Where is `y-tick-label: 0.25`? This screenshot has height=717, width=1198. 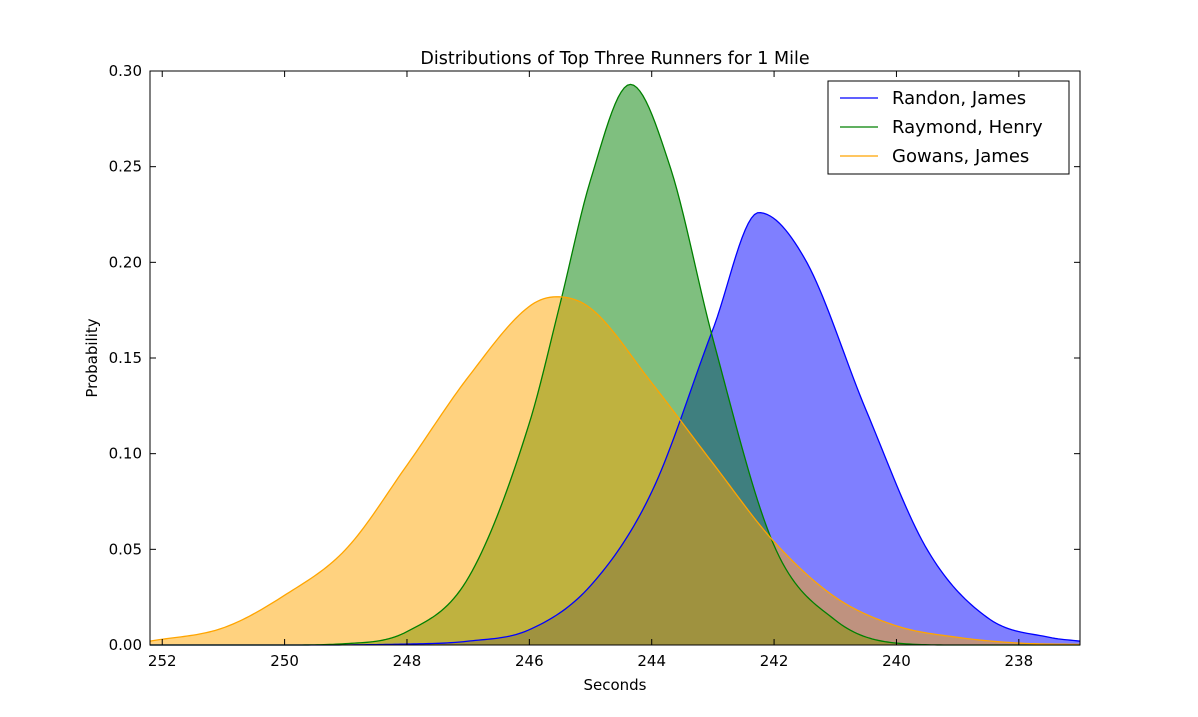 y-tick-label: 0.25 is located at coordinates (125, 167).